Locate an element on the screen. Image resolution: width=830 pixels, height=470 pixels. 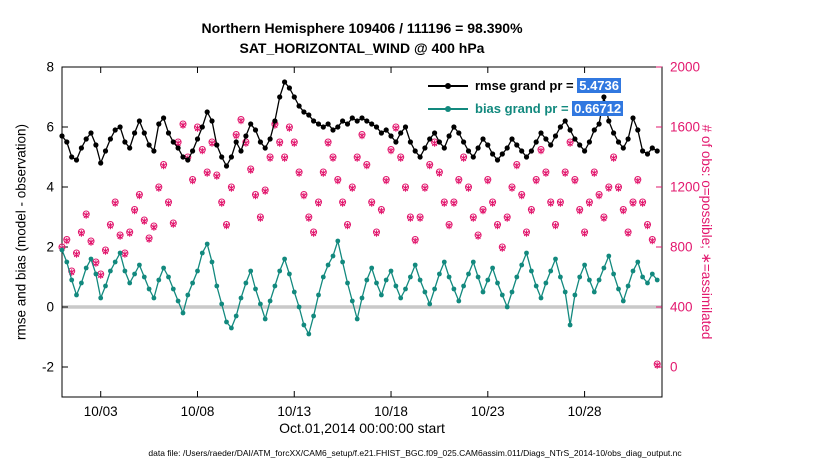
legend-bias-prefix: bias grand pr = is located at coordinates (524, 108).